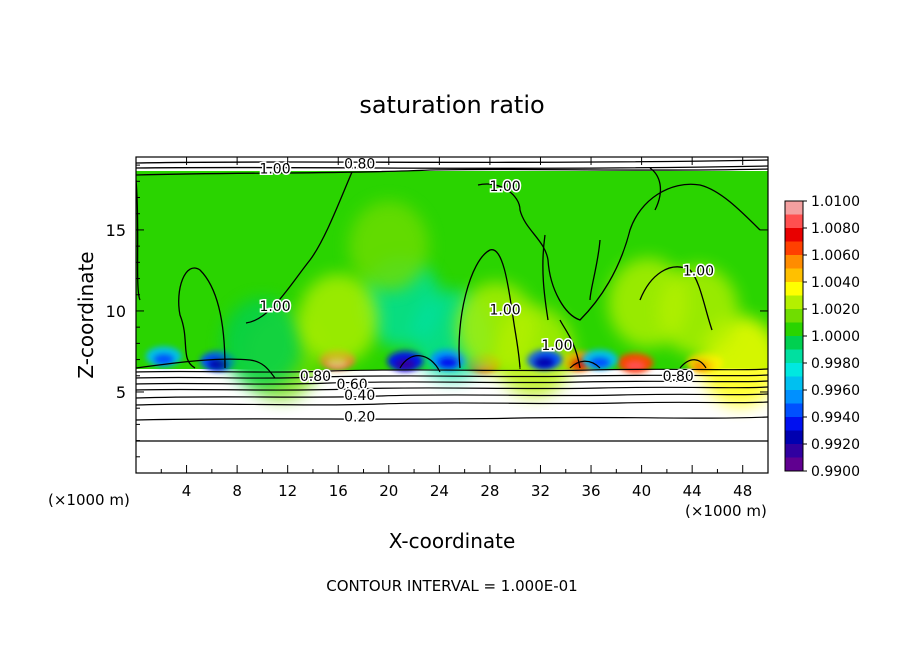  What do you see at coordinates (352, 385) in the screenshot?
I see `contour-label-8: 0.60` at bounding box center [352, 385].